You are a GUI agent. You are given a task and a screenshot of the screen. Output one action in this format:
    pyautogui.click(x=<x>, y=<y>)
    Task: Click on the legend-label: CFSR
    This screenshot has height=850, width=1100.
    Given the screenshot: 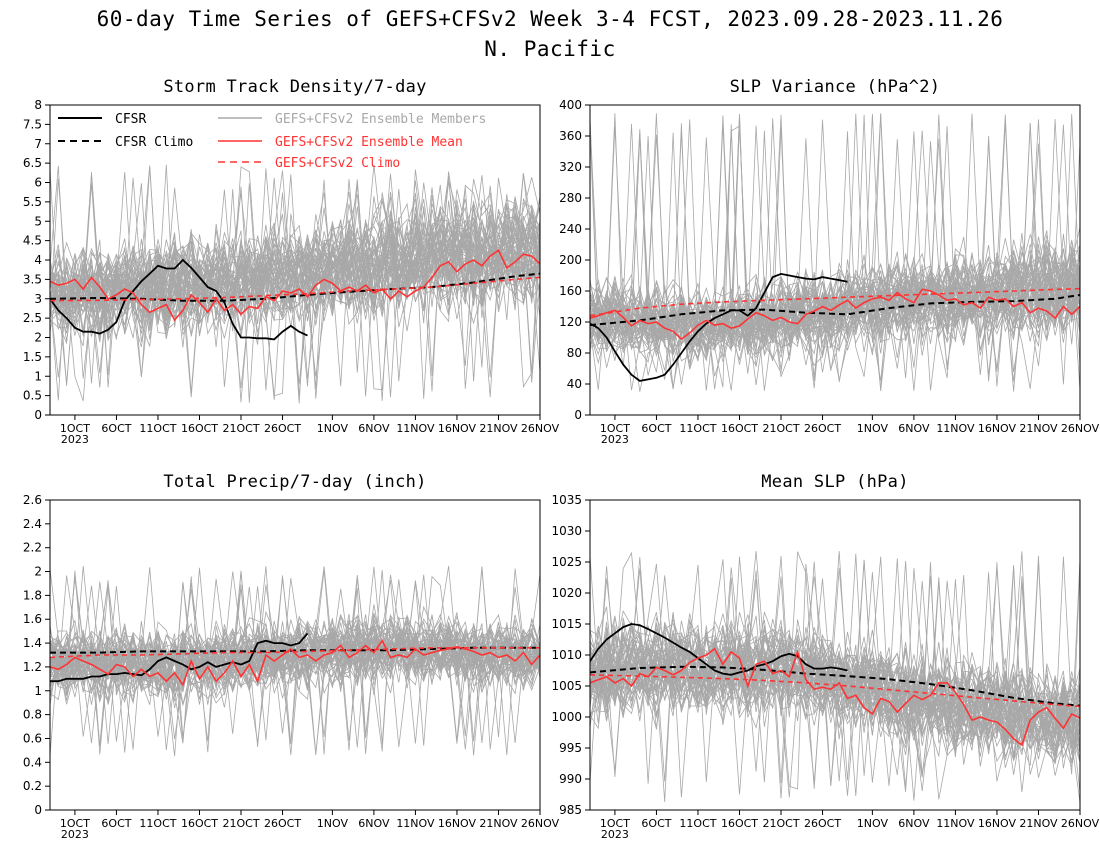 What is the action you would take?
    pyautogui.click(x=130, y=119)
    